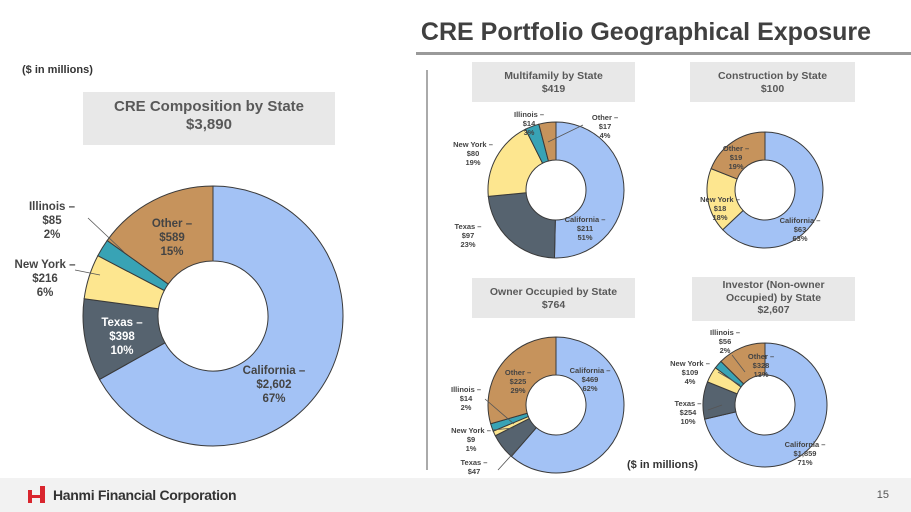  I want to click on page-title: CRE Portfolio Geographical Exposure, so click(645, 32).